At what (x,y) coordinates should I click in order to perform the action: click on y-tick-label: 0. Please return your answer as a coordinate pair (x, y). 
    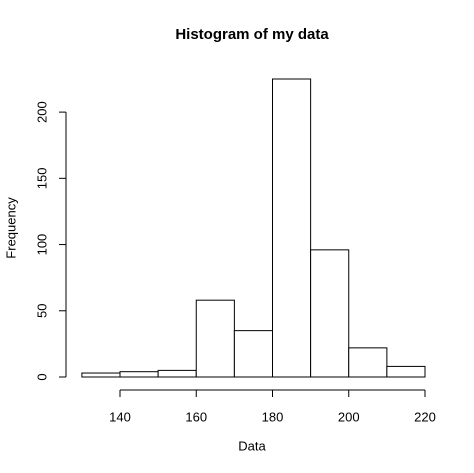
    Looking at the image, I should click on (41, 376).